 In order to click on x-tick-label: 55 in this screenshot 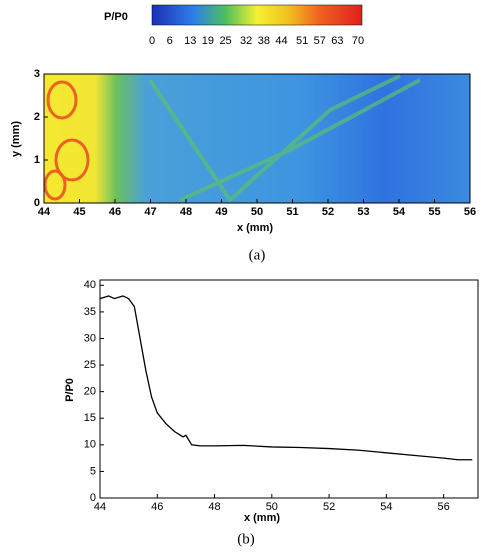, I will do `click(434, 212)`.